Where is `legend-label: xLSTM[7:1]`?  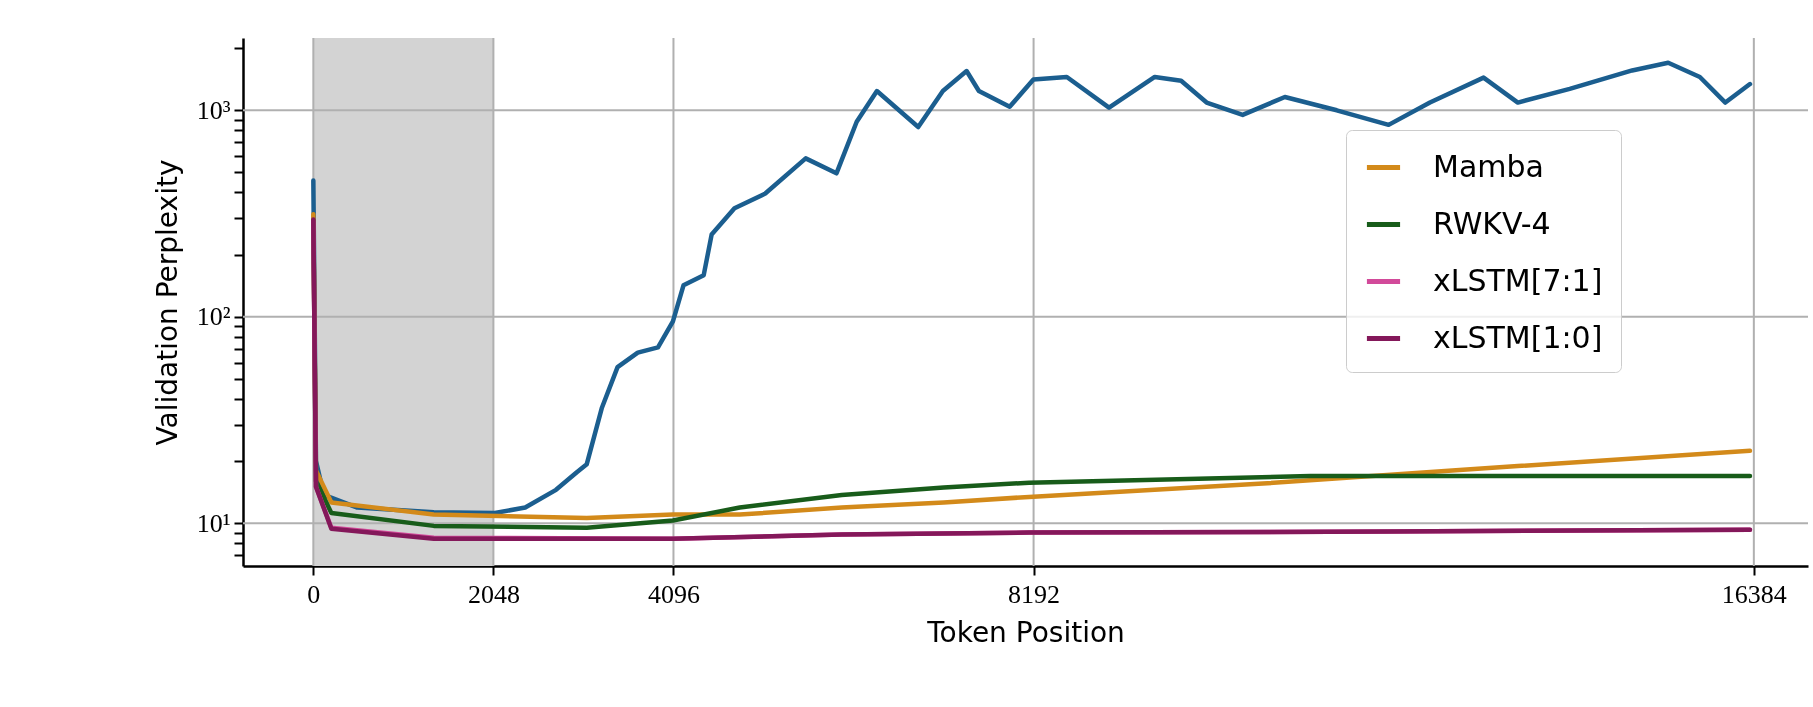
legend-label: xLSTM[7:1] is located at coordinates (1518, 280).